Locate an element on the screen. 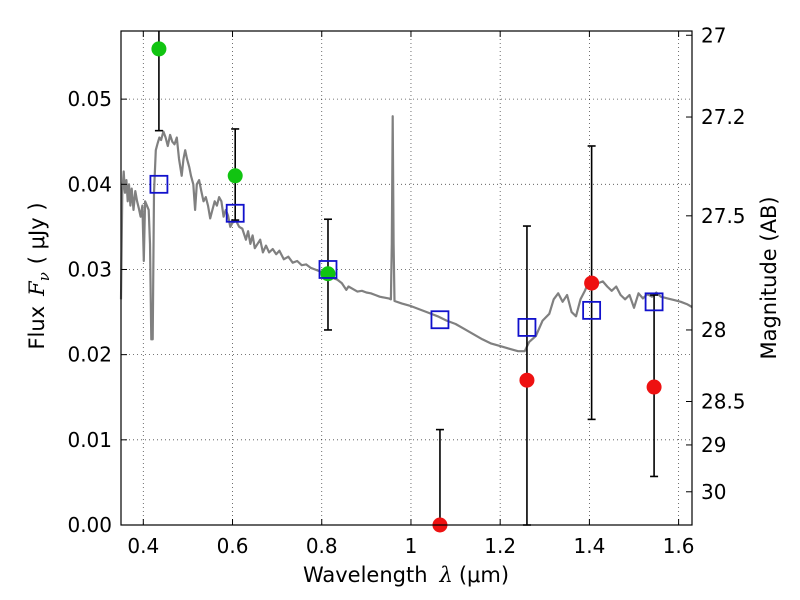 The width and height of the screenshot is (800, 600). y2-tick-label: 29 is located at coordinates (713, 445).